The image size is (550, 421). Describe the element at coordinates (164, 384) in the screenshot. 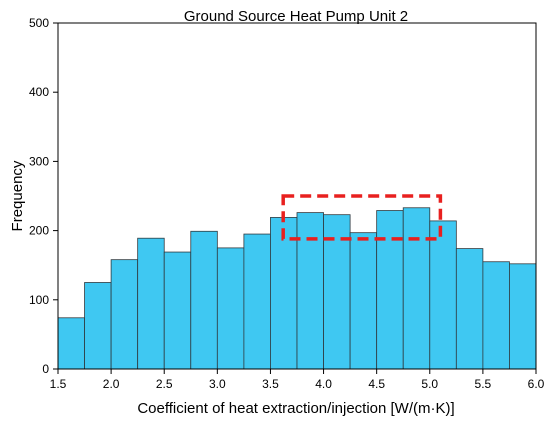

I see `x-tick-label: 2.5` at that location.